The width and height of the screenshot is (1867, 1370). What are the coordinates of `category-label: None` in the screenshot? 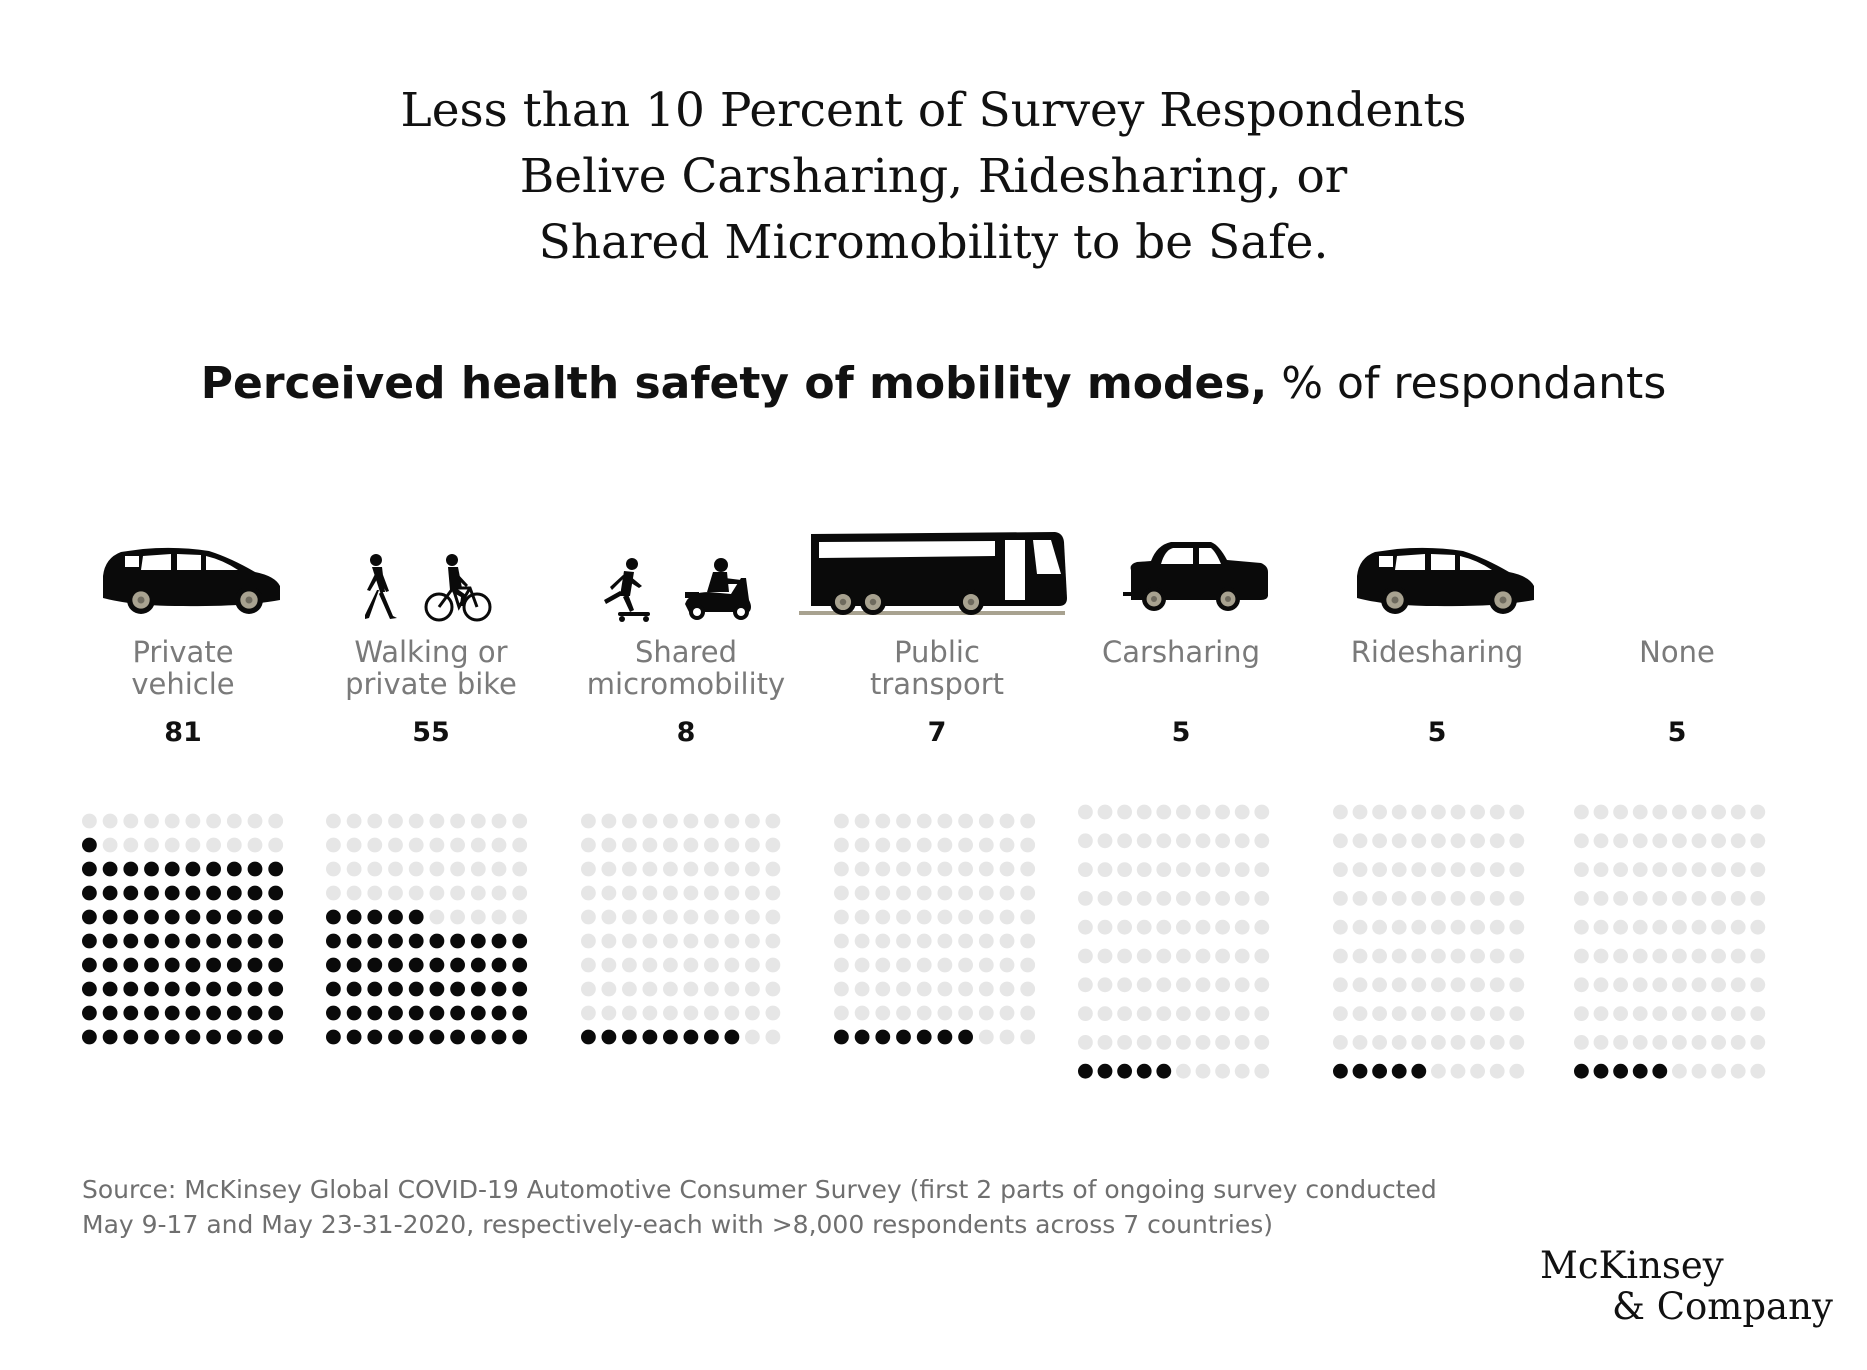 It's located at (1677, 652).